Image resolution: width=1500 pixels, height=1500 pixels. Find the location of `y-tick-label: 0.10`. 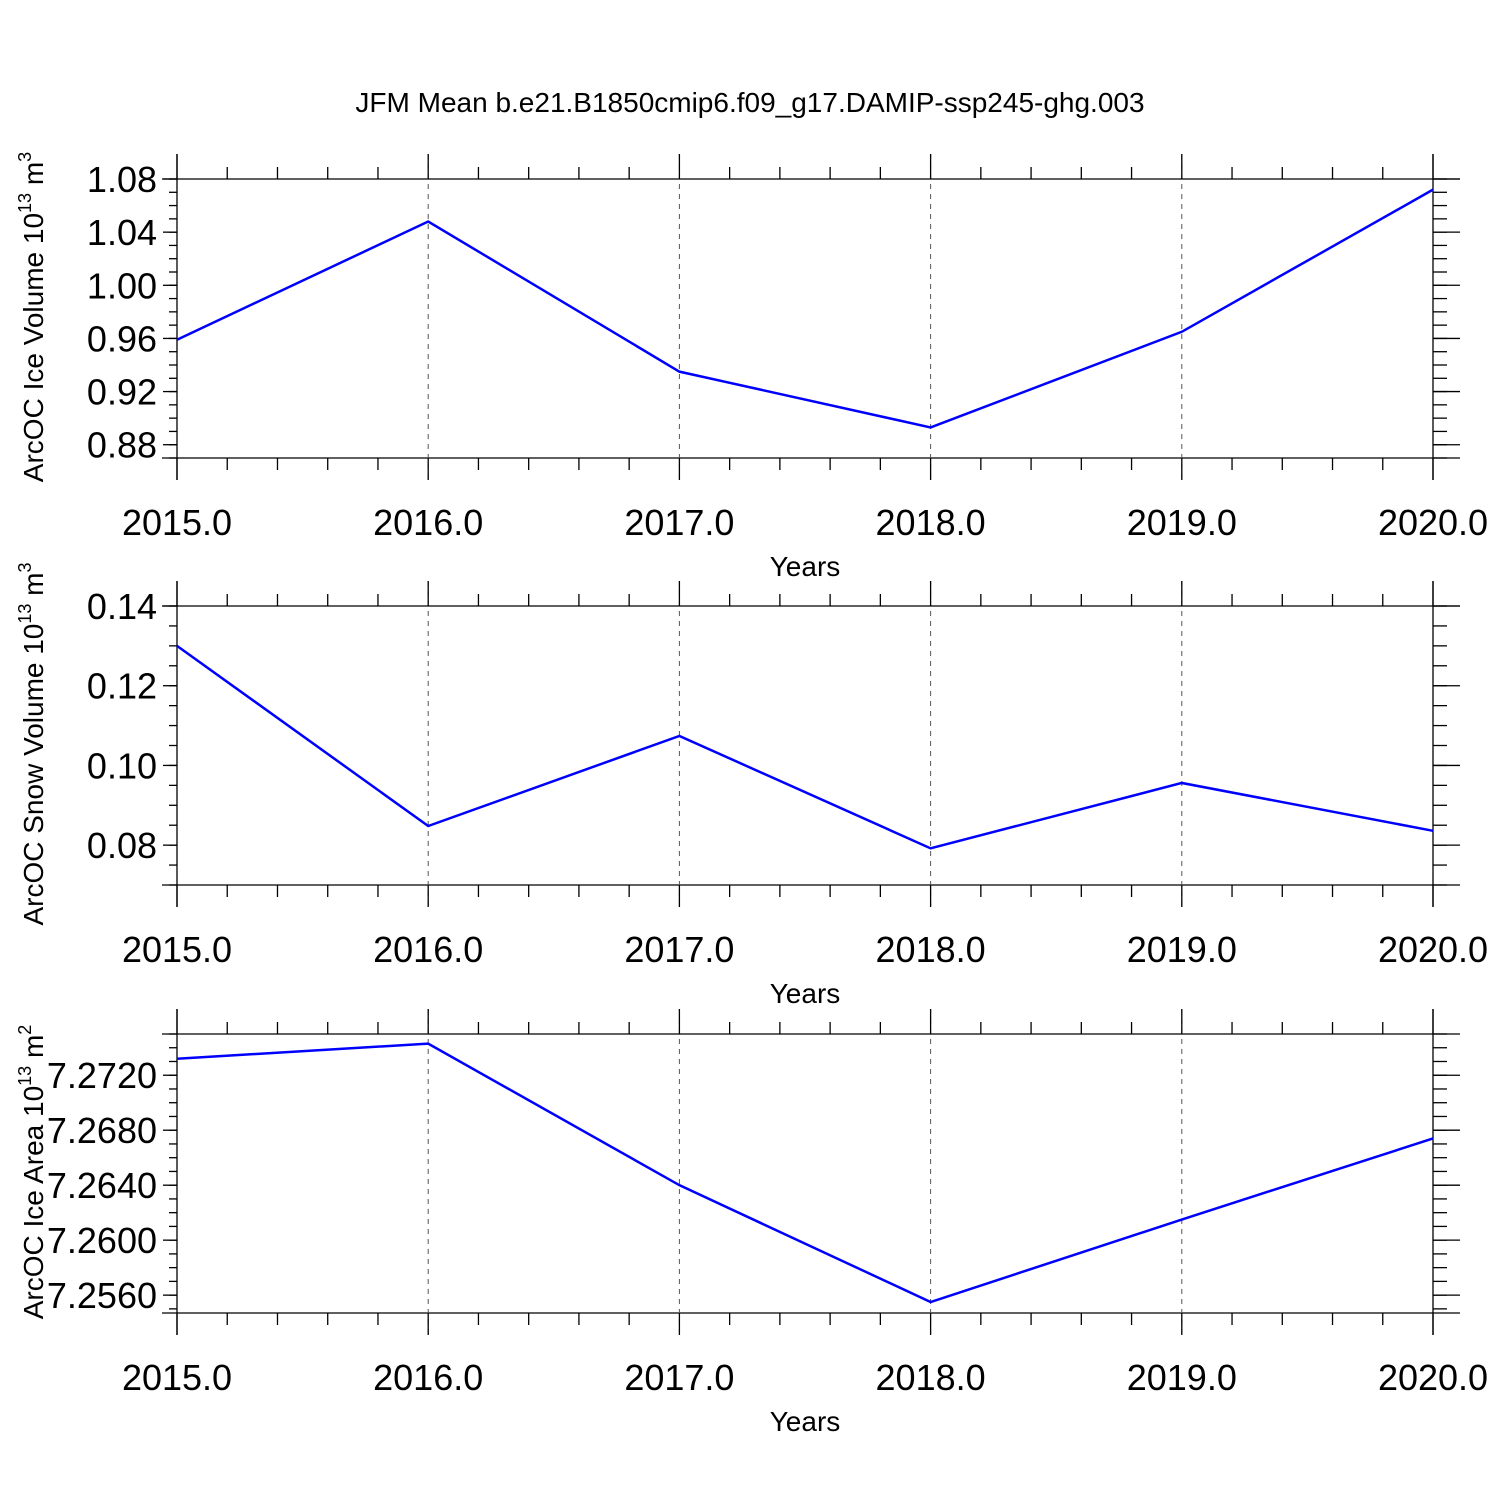

y-tick-label: 0.10 is located at coordinates (122, 765).